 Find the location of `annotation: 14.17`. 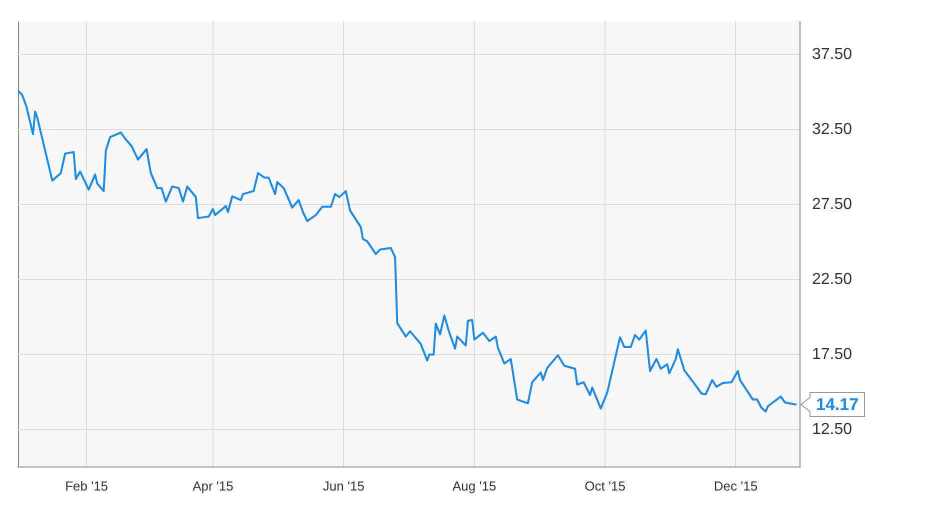

annotation: 14.17 is located at coordinates (837, 404).